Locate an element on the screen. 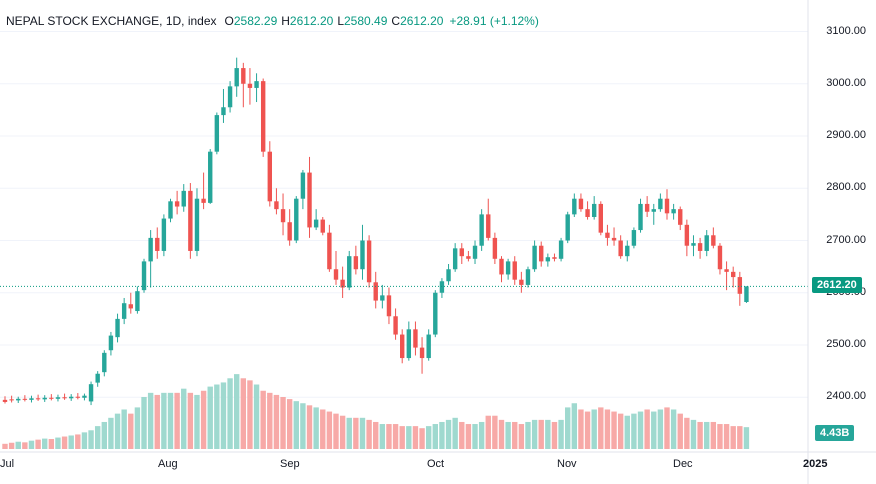 The width and height of the screenshot is (876, 484). change-value: +28.91 (+1.12%) is located at coordinates (494, 21).